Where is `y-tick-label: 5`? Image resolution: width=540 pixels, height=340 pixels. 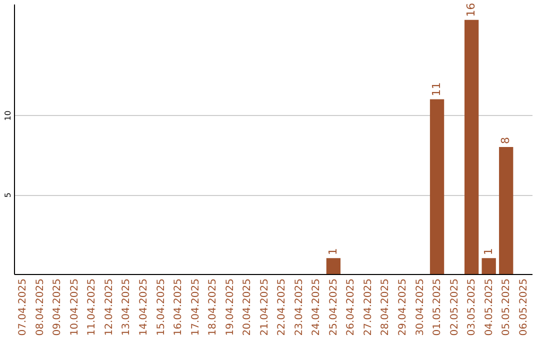 y-tick-label: 5 is located at coordinates (8, 195).